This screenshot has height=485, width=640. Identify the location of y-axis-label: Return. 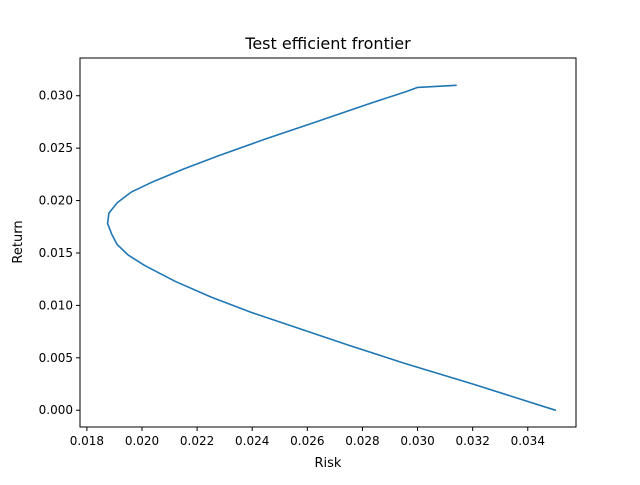
(18, 241).